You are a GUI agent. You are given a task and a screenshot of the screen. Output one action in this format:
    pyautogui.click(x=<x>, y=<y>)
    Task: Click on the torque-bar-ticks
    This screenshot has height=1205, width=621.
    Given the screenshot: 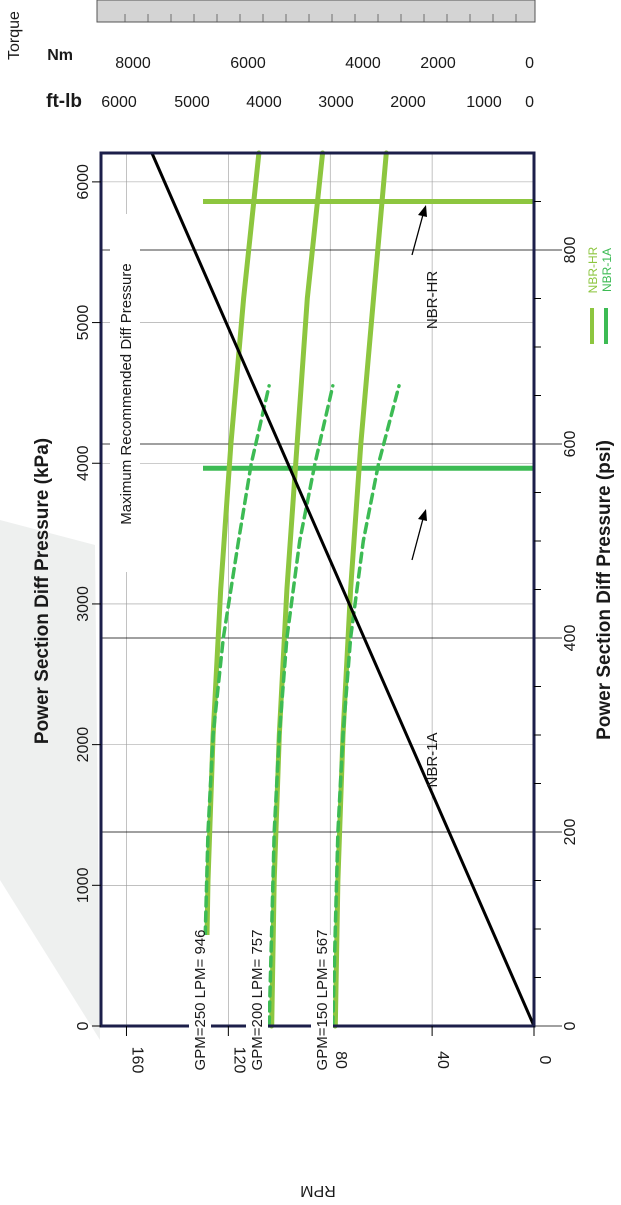 What is the action you would take?
    pyautogui.click(x=320, y=18)
    